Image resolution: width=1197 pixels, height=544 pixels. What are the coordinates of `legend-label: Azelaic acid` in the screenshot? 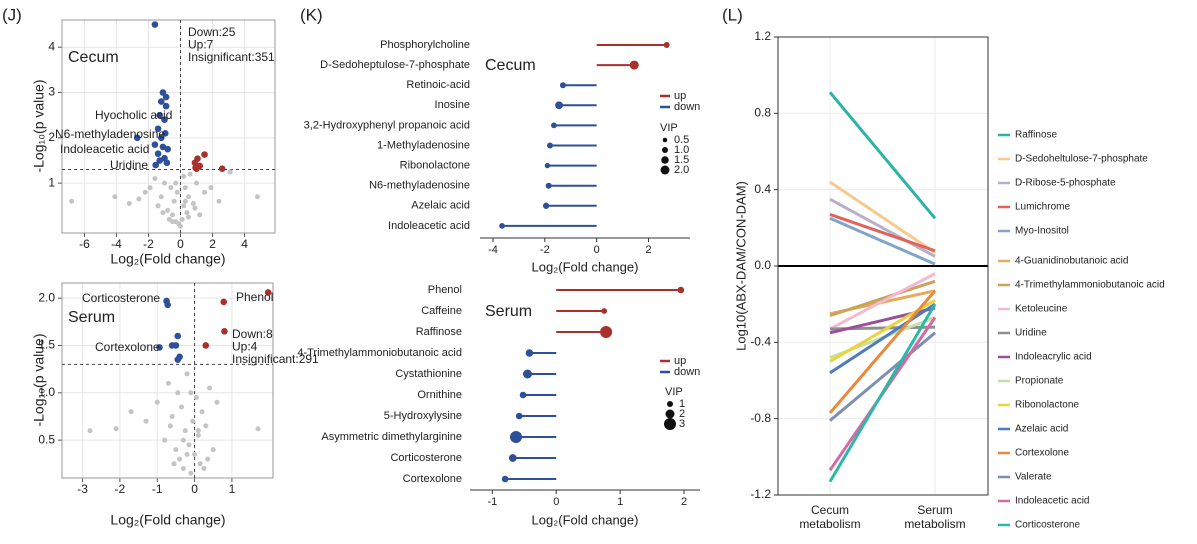 It's located at (1041, 429).